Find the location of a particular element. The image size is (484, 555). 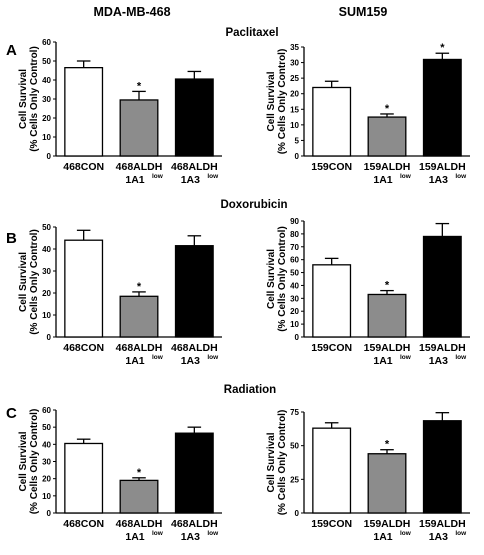

treatment-title-radiation: Radiation is located at coordinates (250, 390).